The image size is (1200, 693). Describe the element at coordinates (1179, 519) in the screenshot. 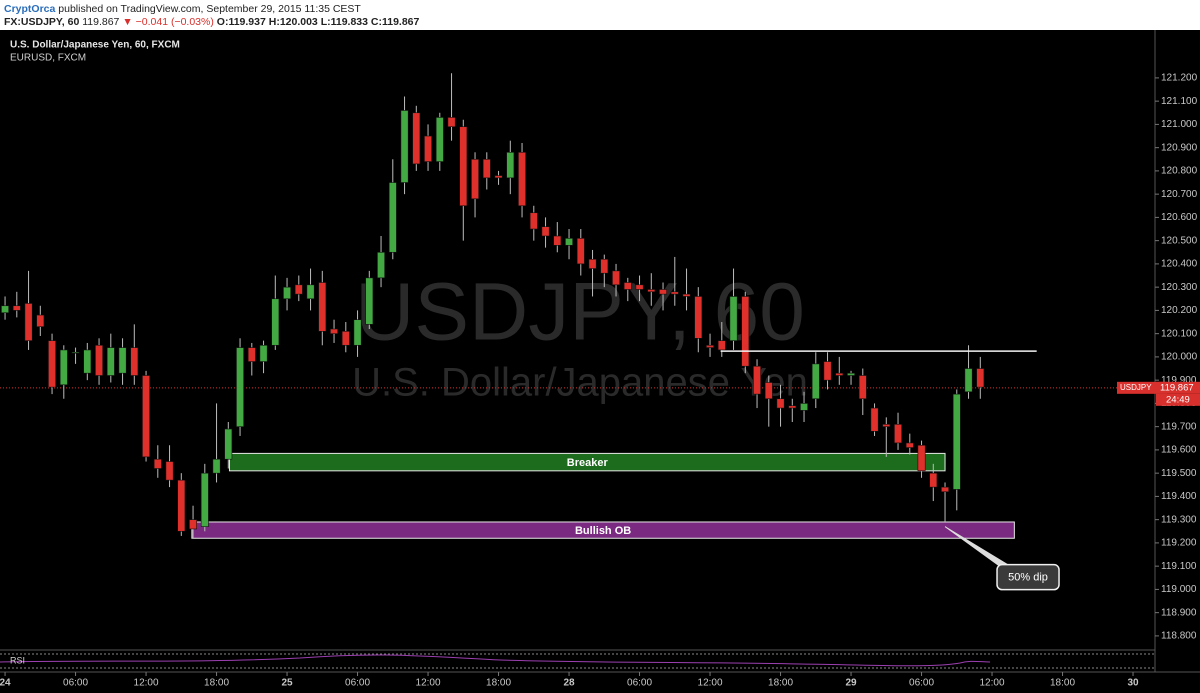

I see `y-tick-label: 119.300` at that location.